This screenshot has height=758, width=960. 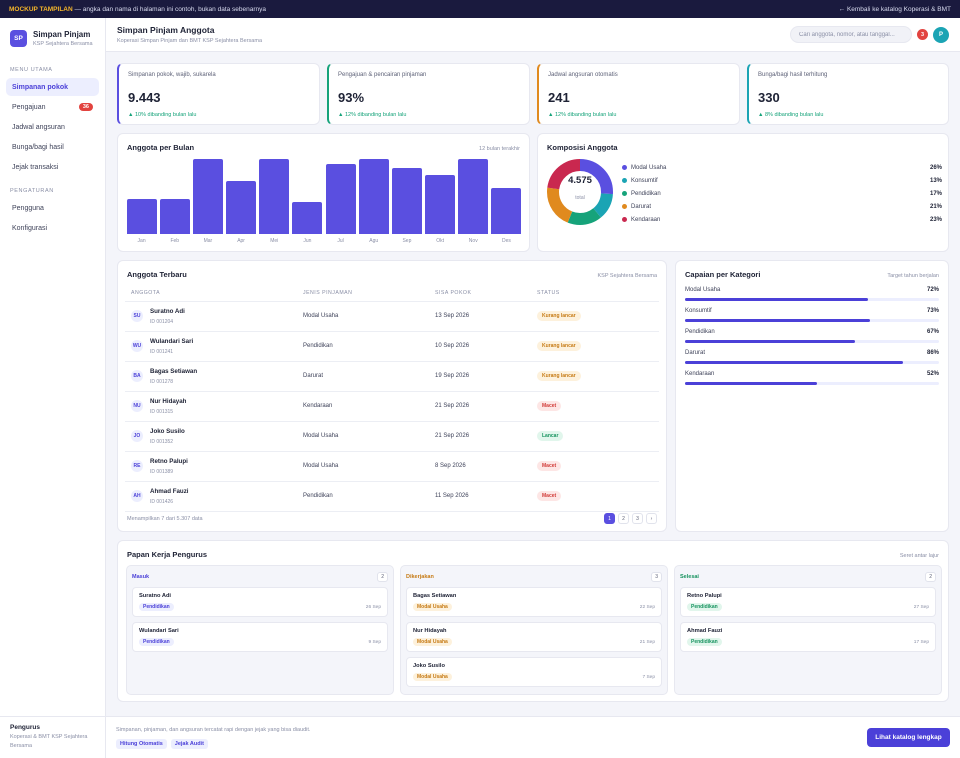 What do you see at coordinates (908, 737) in the screenshot?
I see `view-catalog-button: Lihat katalog lengkap` at bounding box center [908, 737].